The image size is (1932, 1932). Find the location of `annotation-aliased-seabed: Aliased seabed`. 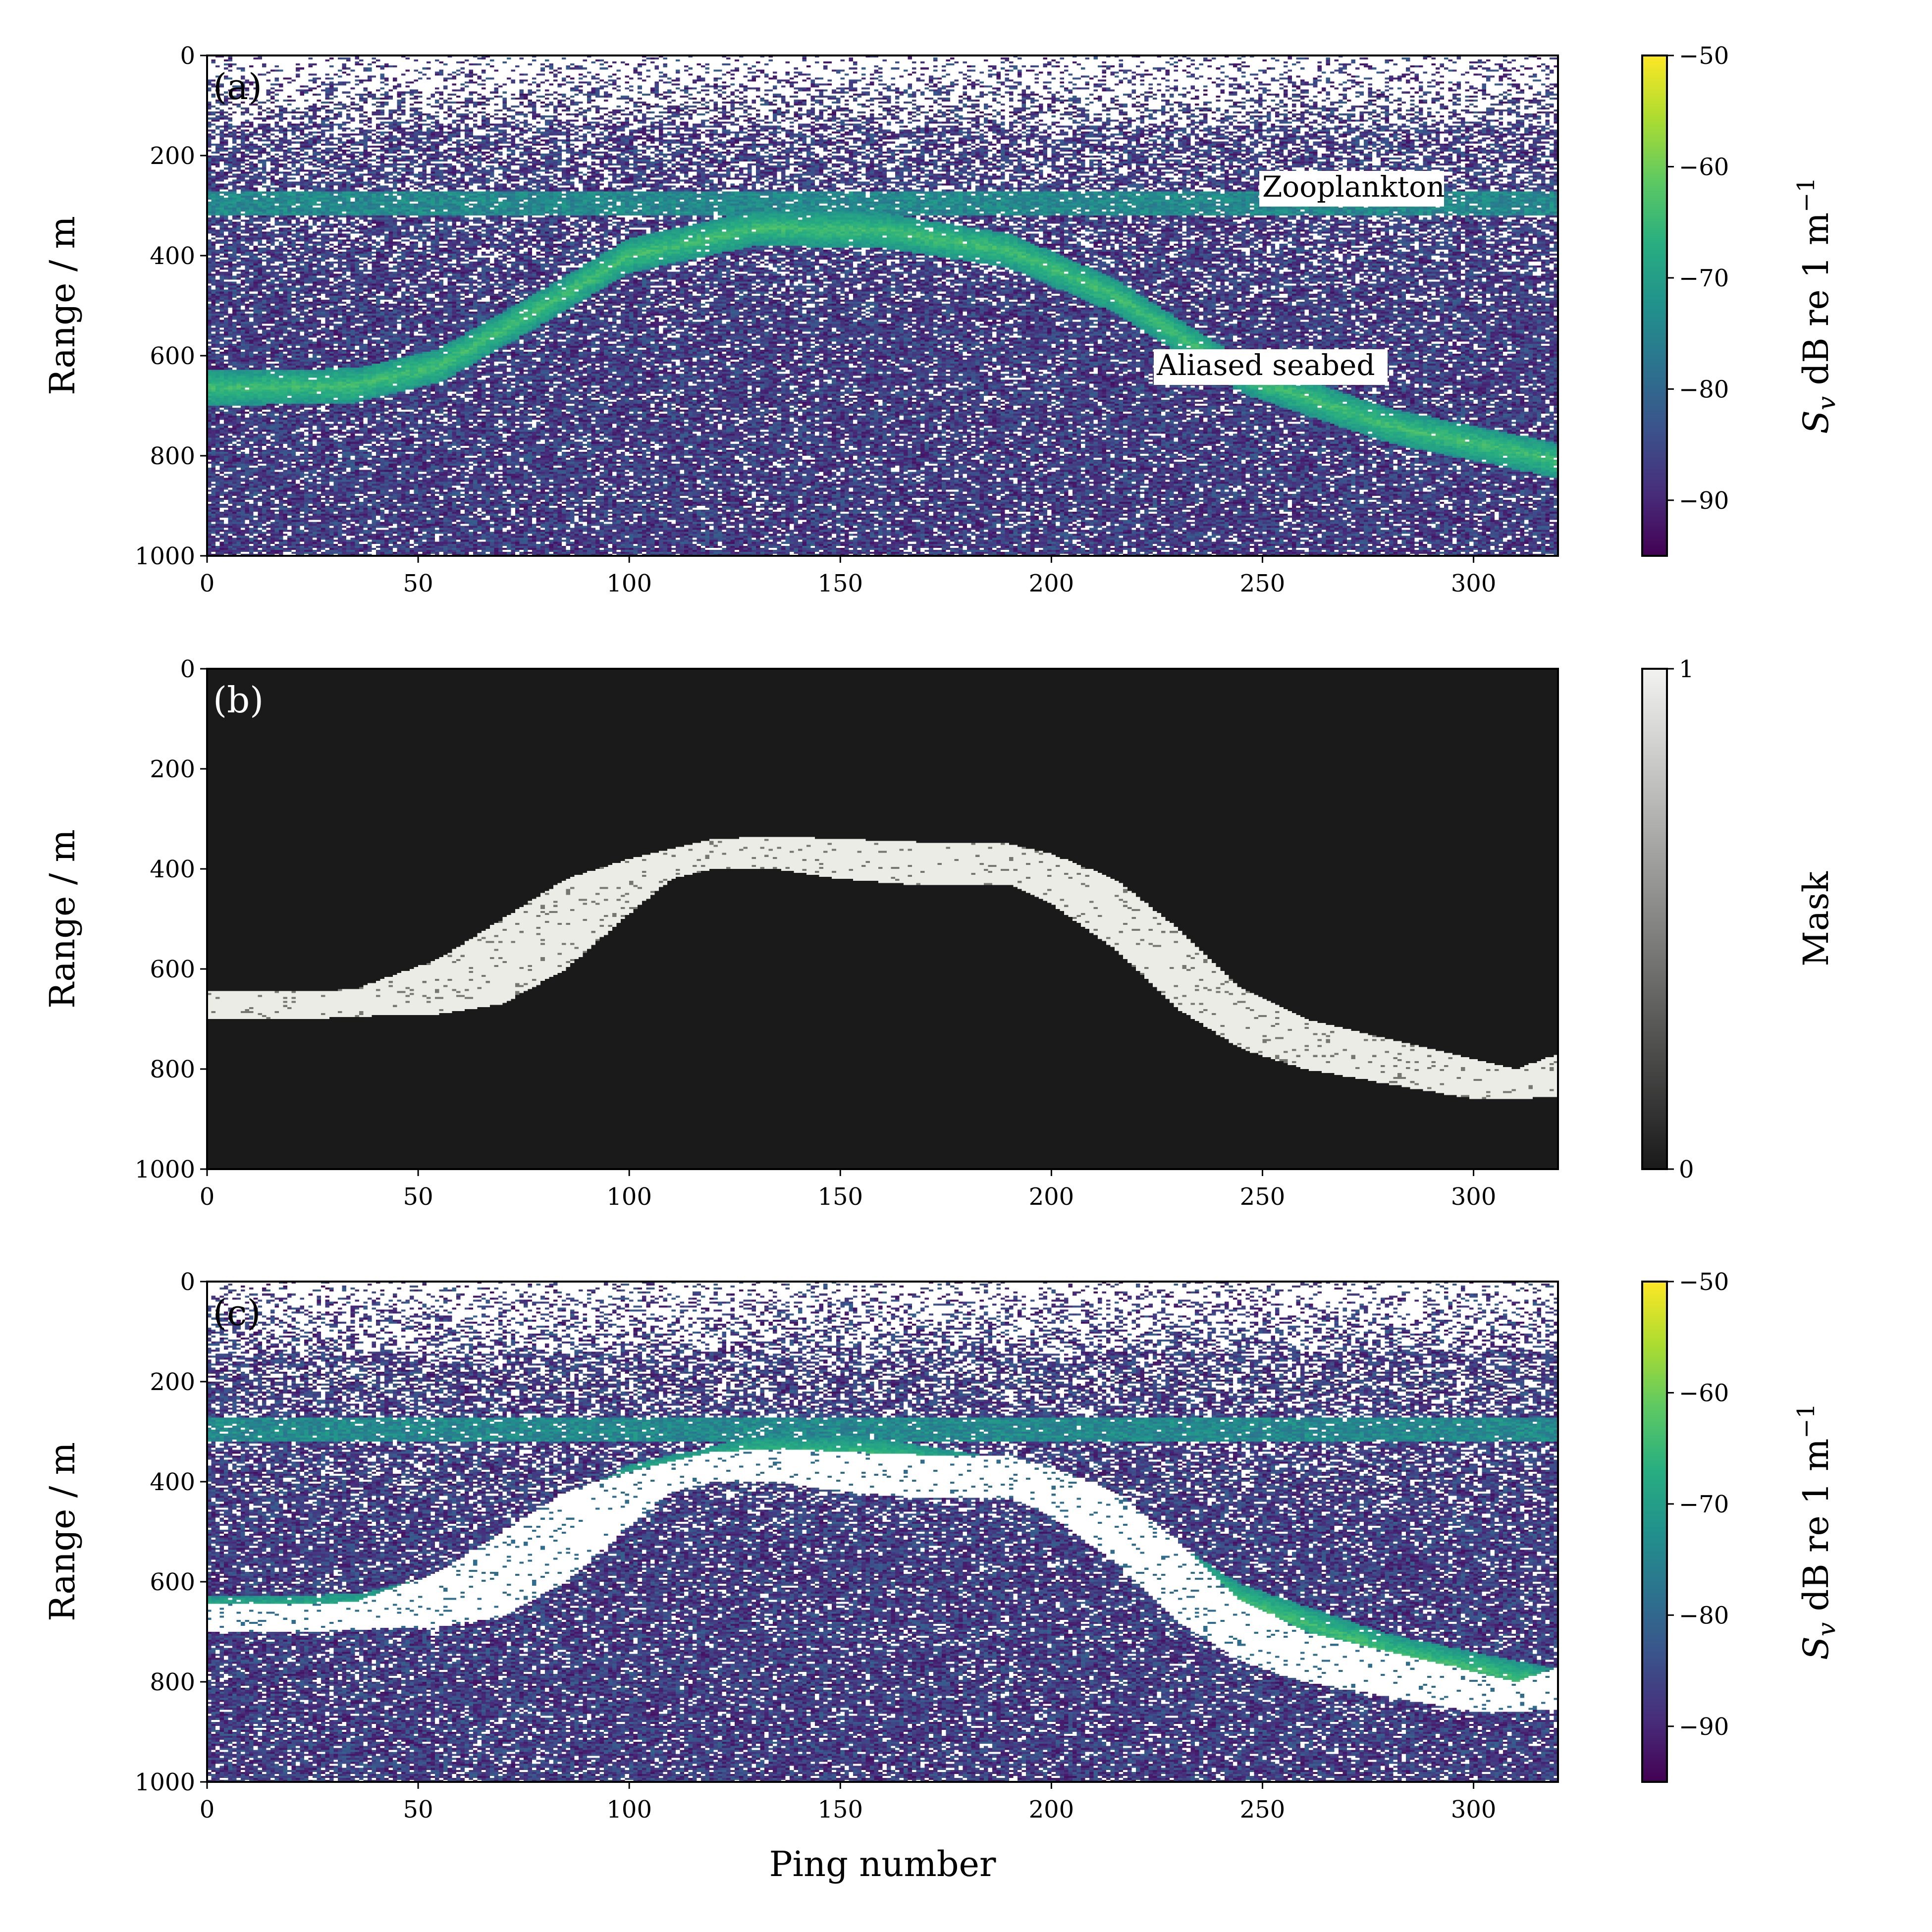

annotation-aliased-seabed: Aliased seabed is located at coordinates (1265, 365).